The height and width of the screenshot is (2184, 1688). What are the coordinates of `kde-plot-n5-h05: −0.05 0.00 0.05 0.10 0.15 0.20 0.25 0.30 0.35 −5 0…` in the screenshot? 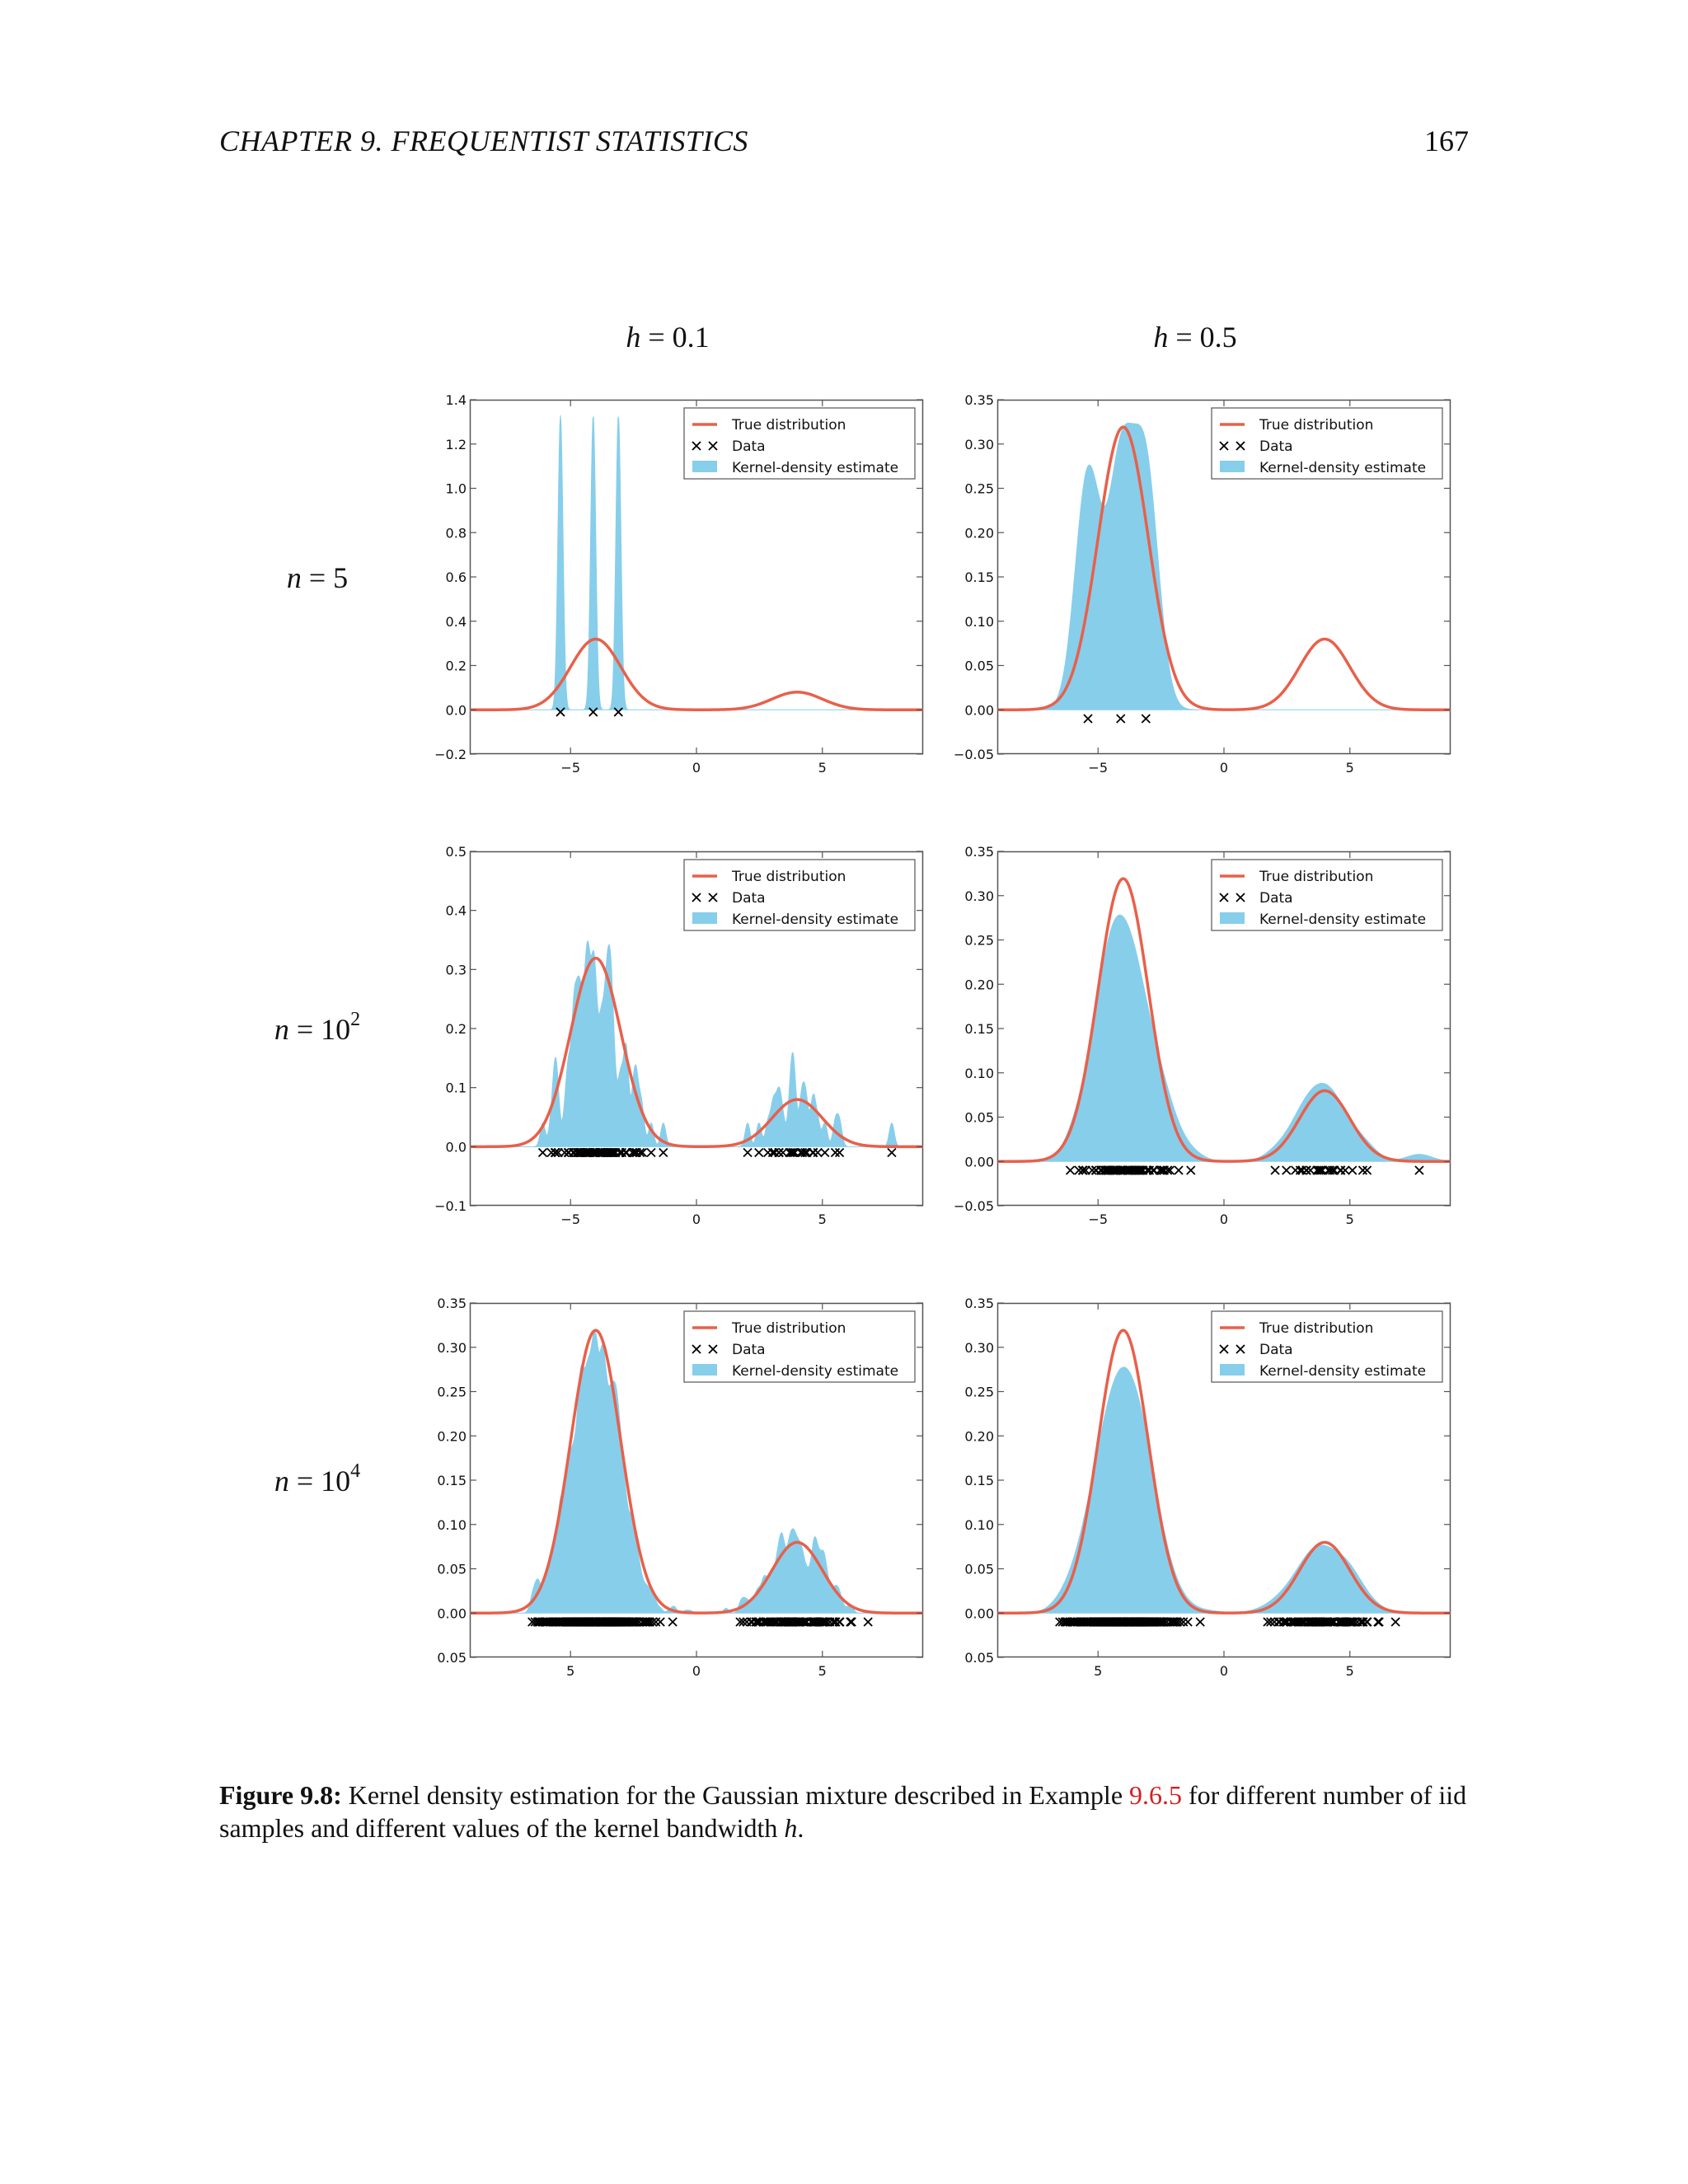 It's located at (1202, 584).